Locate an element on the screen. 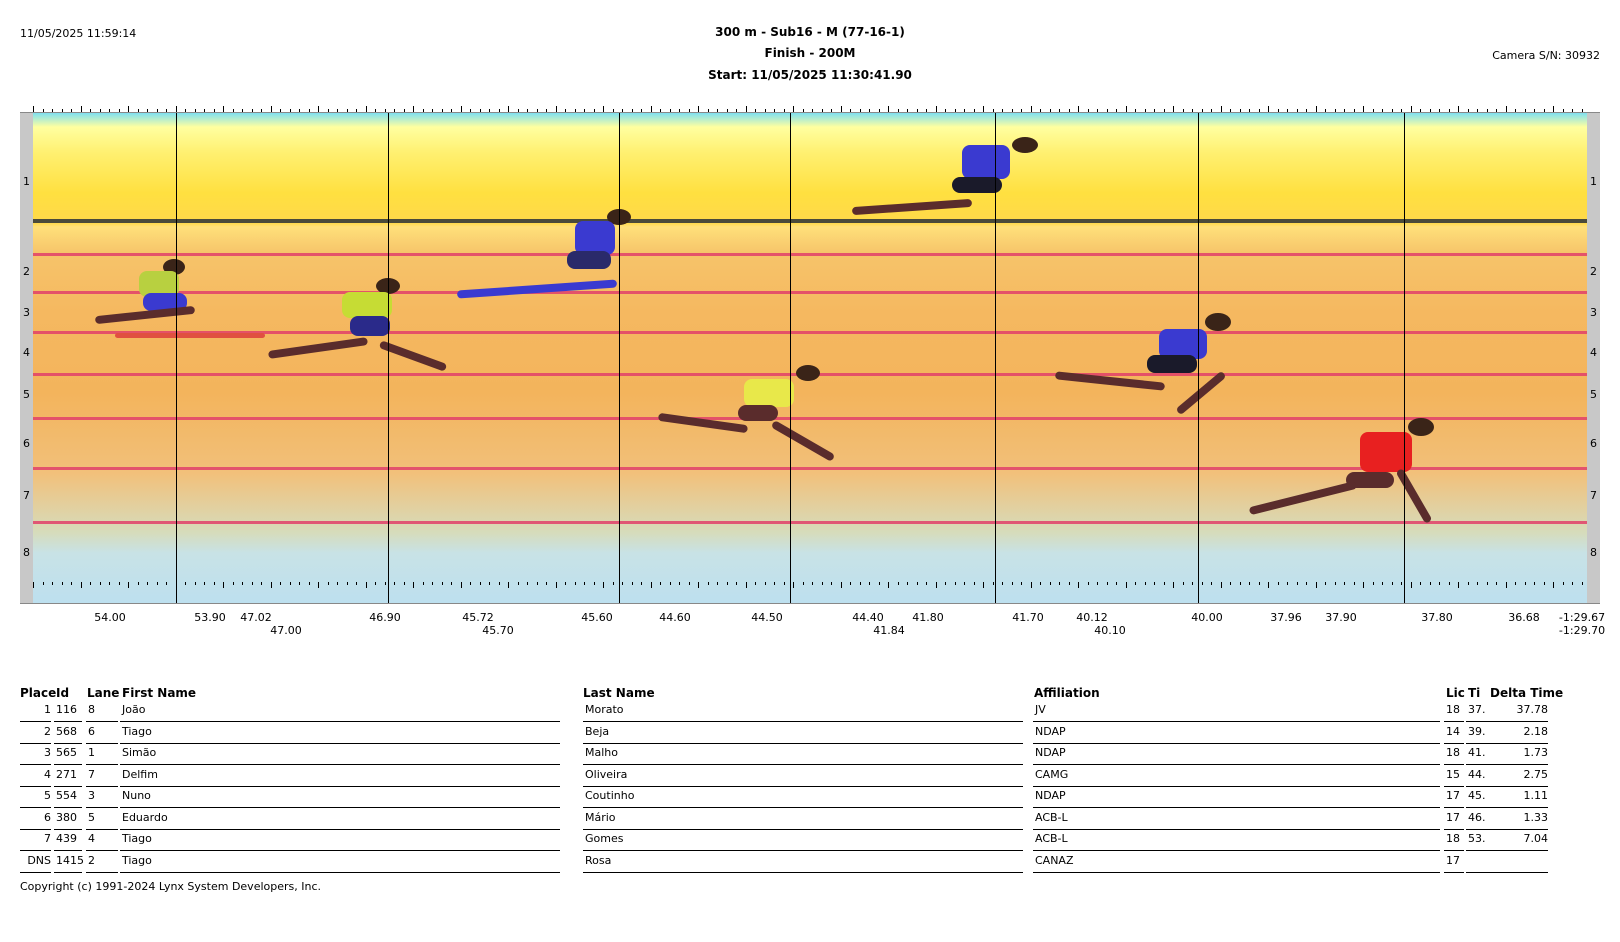  cell-id: 116 is located at coordinates (66, 709).